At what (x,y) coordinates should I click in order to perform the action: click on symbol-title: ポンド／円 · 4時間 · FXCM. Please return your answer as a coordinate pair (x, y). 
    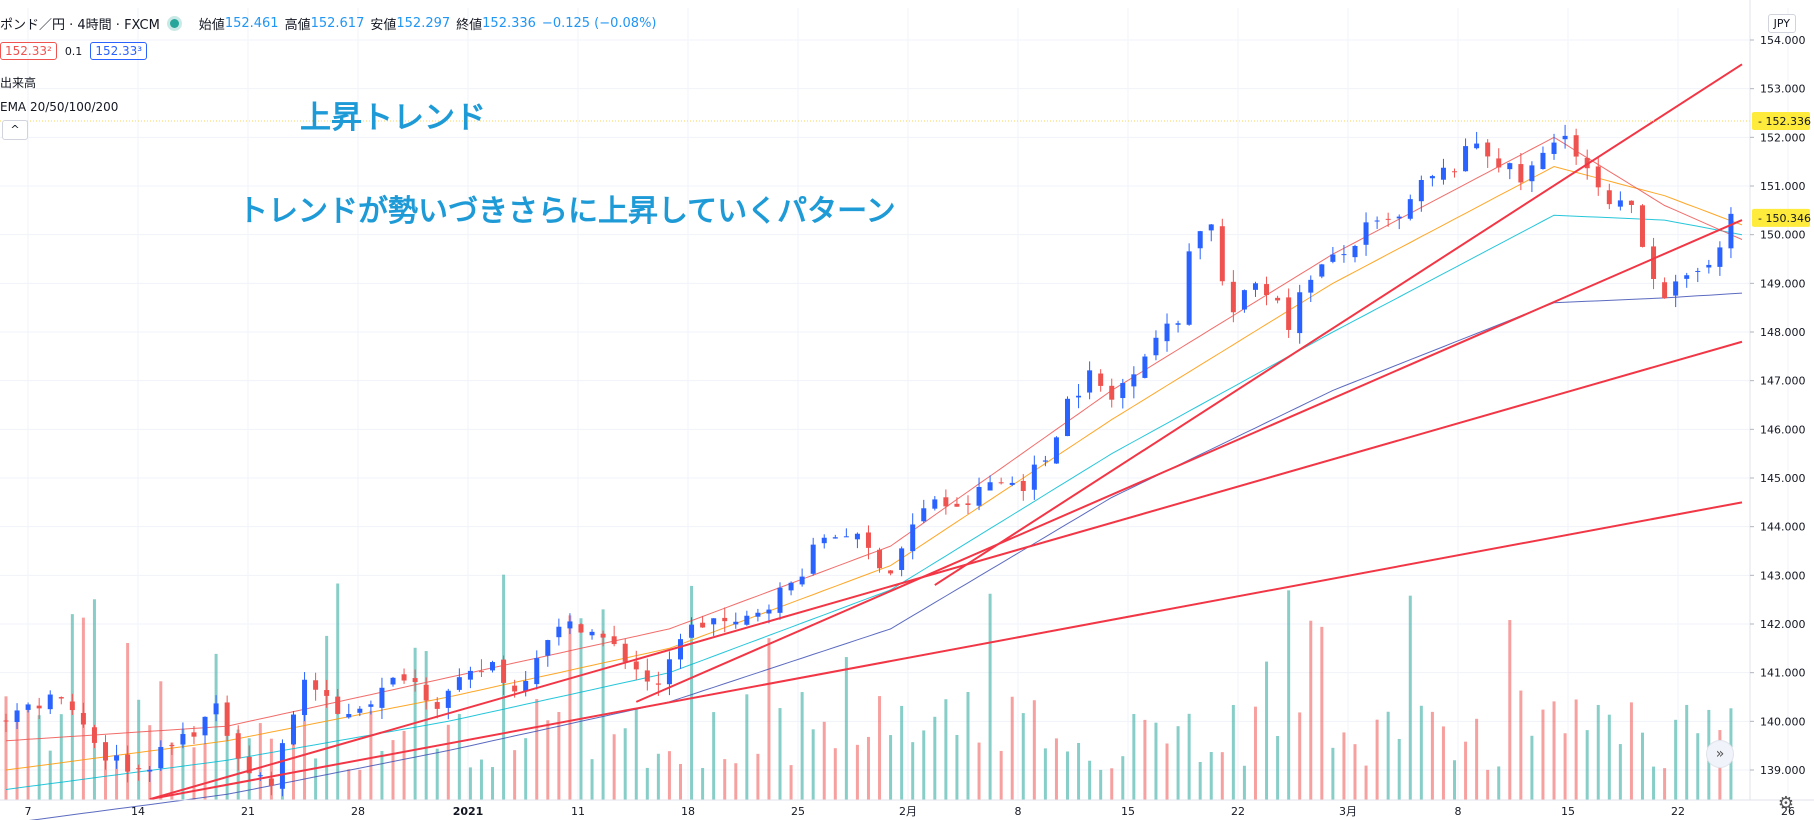
    Looking at the image, I should click on (80, 25).